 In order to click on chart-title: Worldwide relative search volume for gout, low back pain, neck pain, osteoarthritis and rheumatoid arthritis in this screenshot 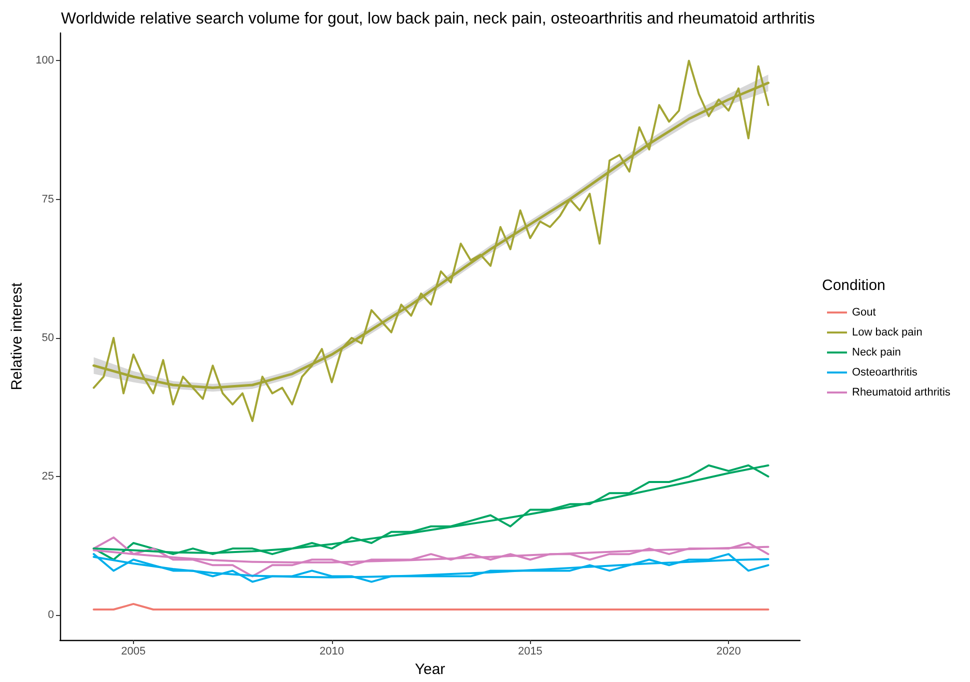, I will do `click(438, 19)`.